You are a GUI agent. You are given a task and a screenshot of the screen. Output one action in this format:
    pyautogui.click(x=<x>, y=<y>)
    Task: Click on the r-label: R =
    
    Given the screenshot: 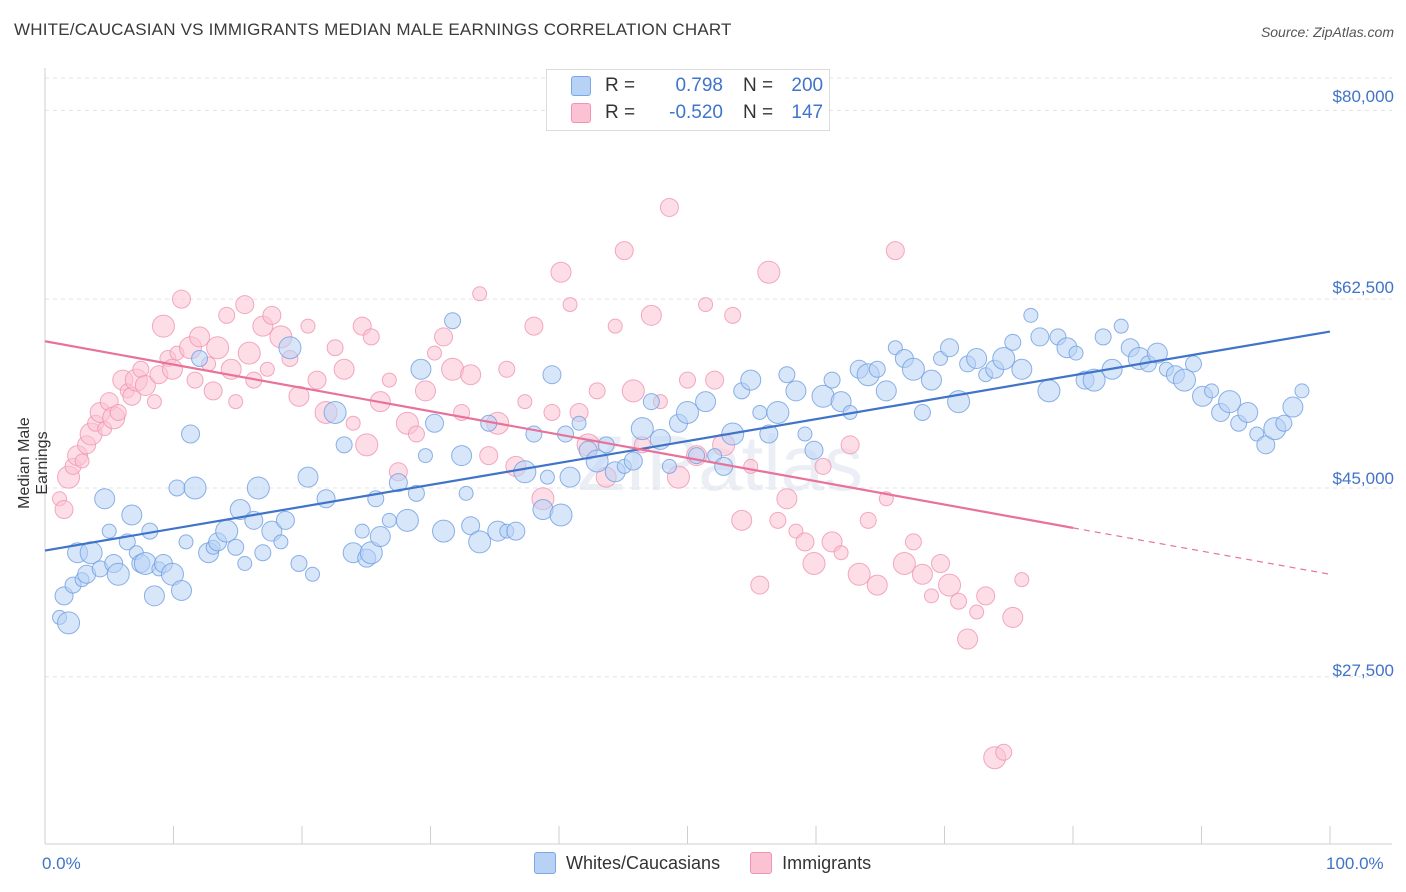 What is the action you would take?
    pyautogui.click(x=620, y=112)
    